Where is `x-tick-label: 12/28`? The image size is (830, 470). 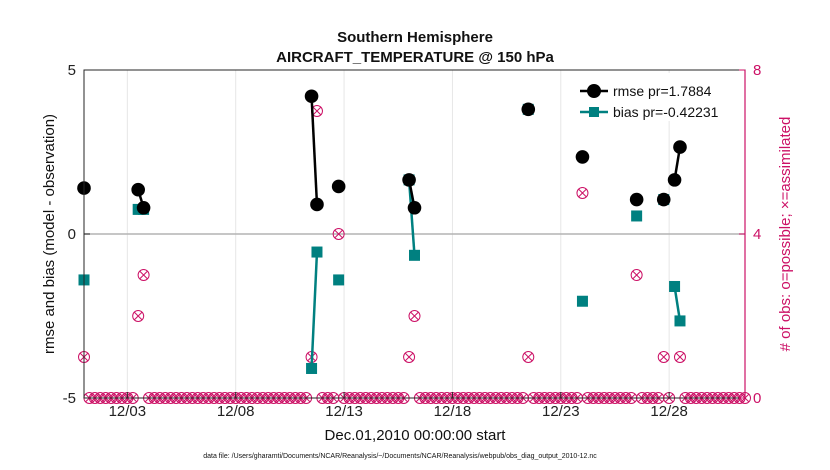 x-tick-label: 12/28 is located at coordinates (669, 411).